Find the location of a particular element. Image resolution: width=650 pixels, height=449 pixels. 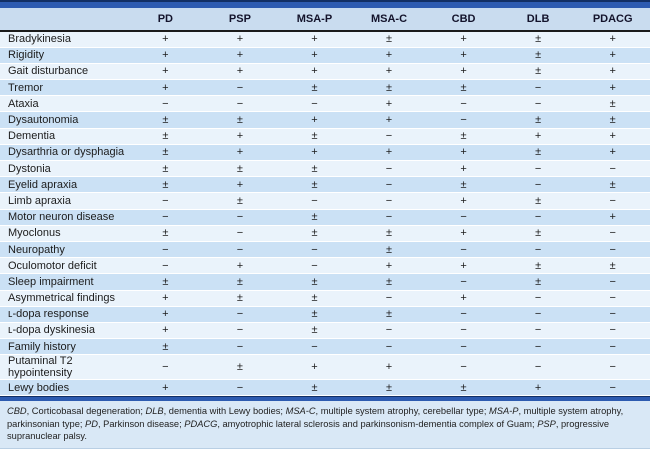

table-row: Dysautonomia ± ± + + − ± ± is located at coordinates (325, 120).